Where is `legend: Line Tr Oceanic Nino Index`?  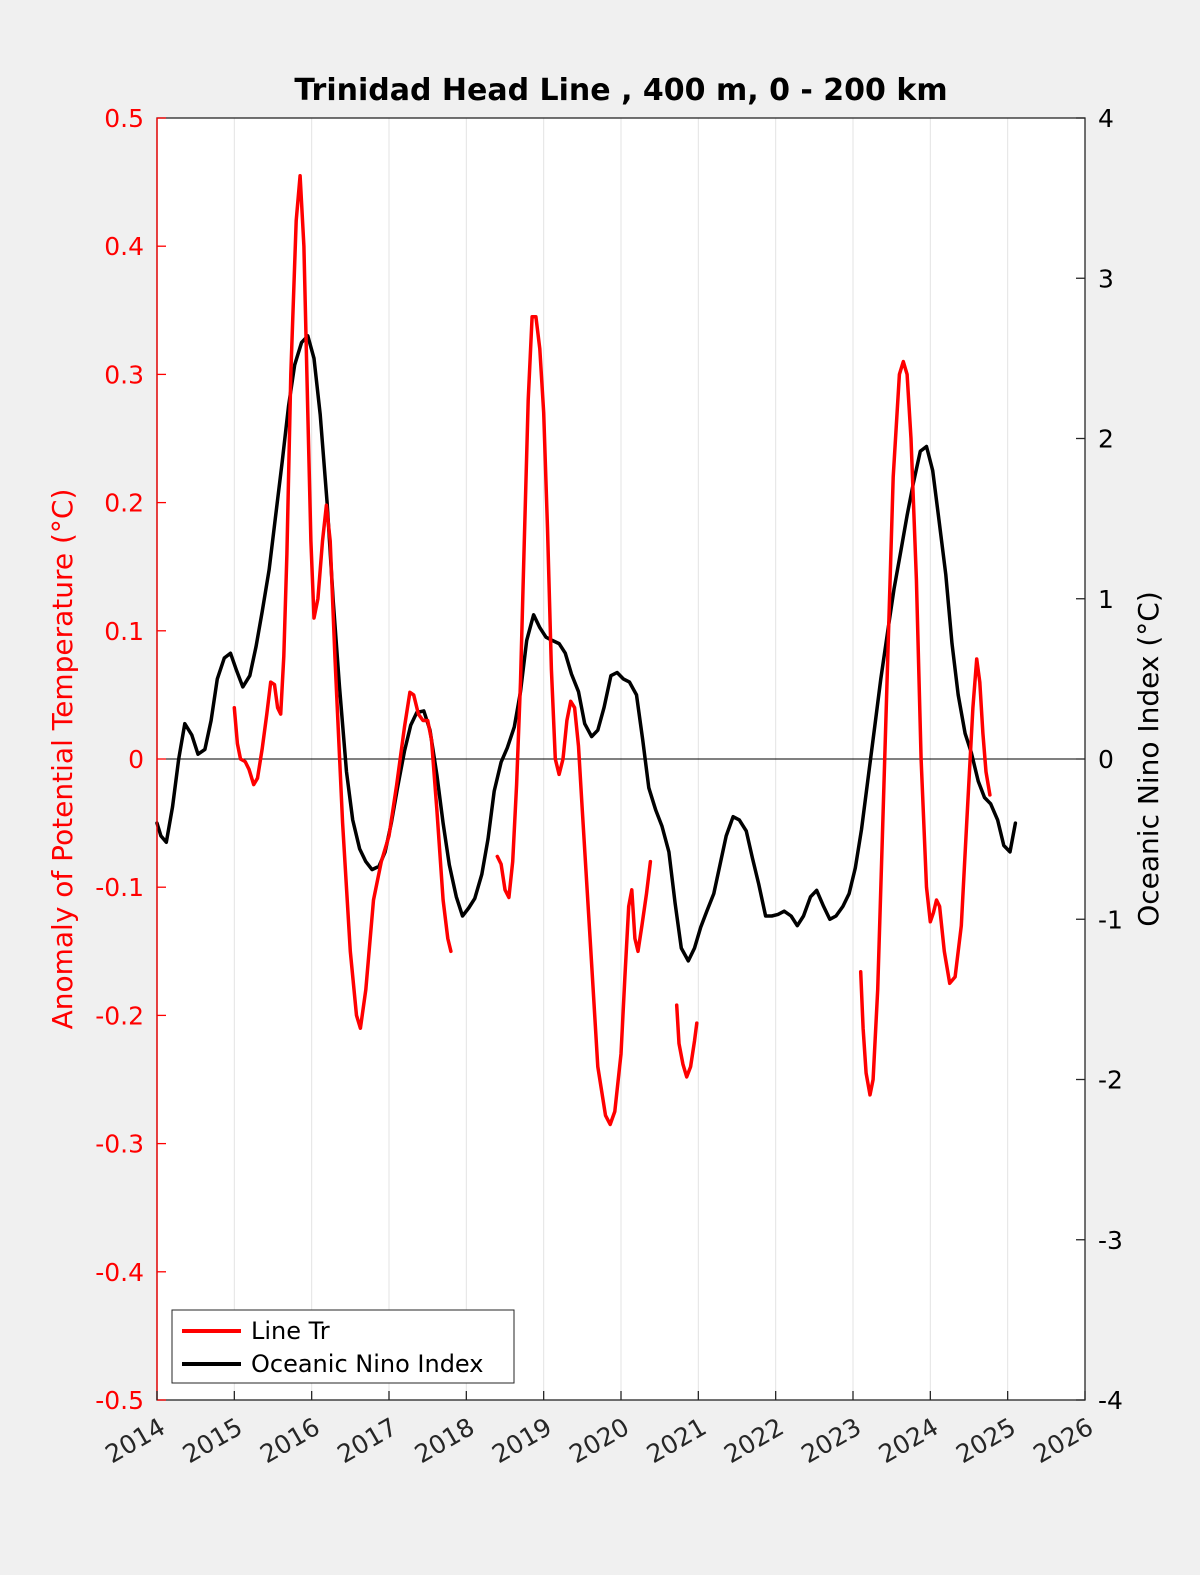
legend: Line Tr Oceanic Nino Index is located at coordinates (343, 1346).